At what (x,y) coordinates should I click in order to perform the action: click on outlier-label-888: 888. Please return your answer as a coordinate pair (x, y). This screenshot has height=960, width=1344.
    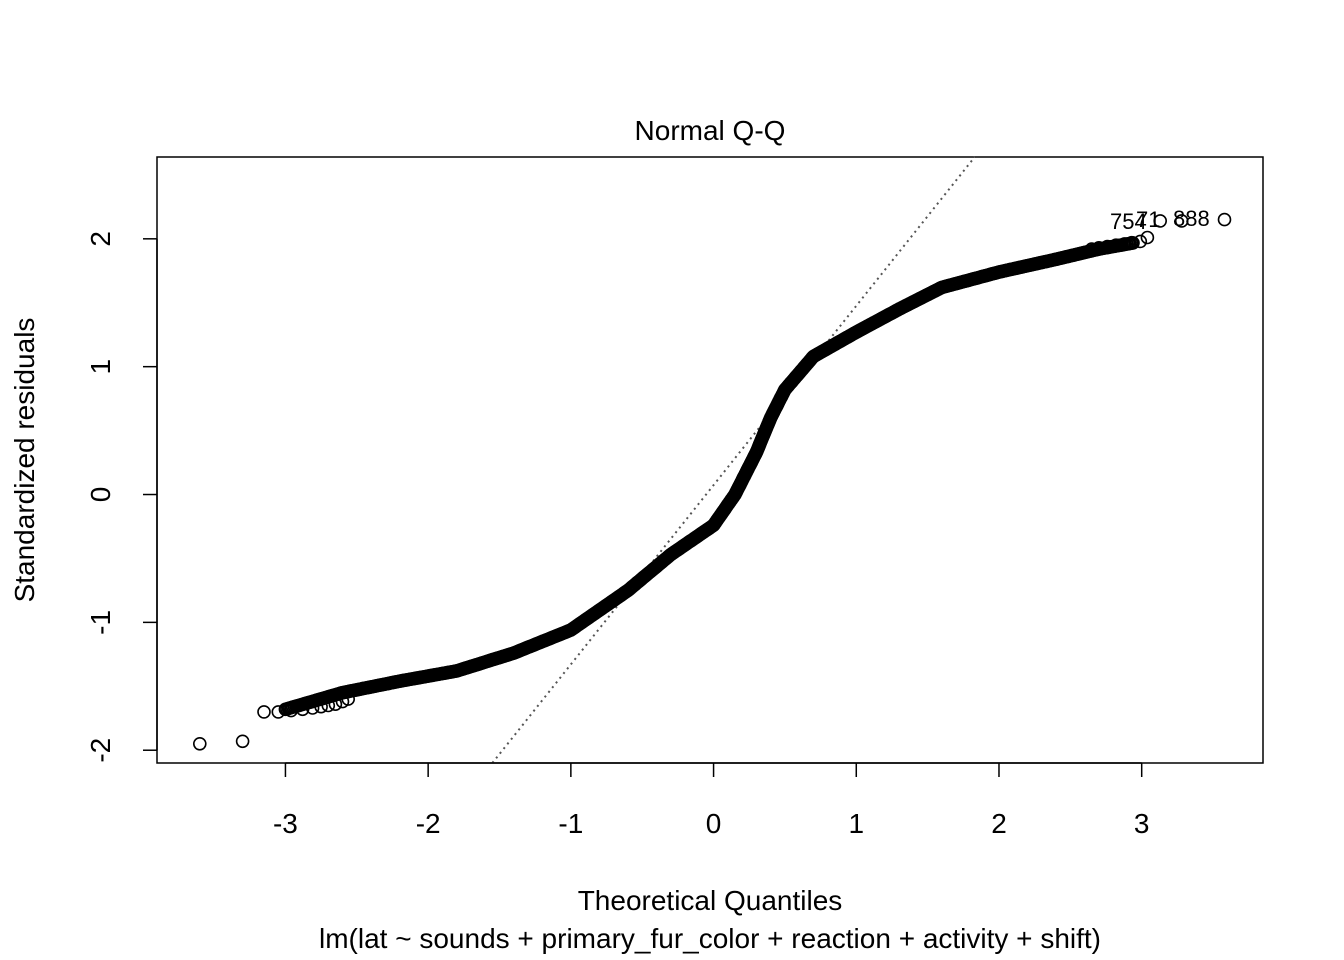
    Looking at the image, I should click on (1191, 218).